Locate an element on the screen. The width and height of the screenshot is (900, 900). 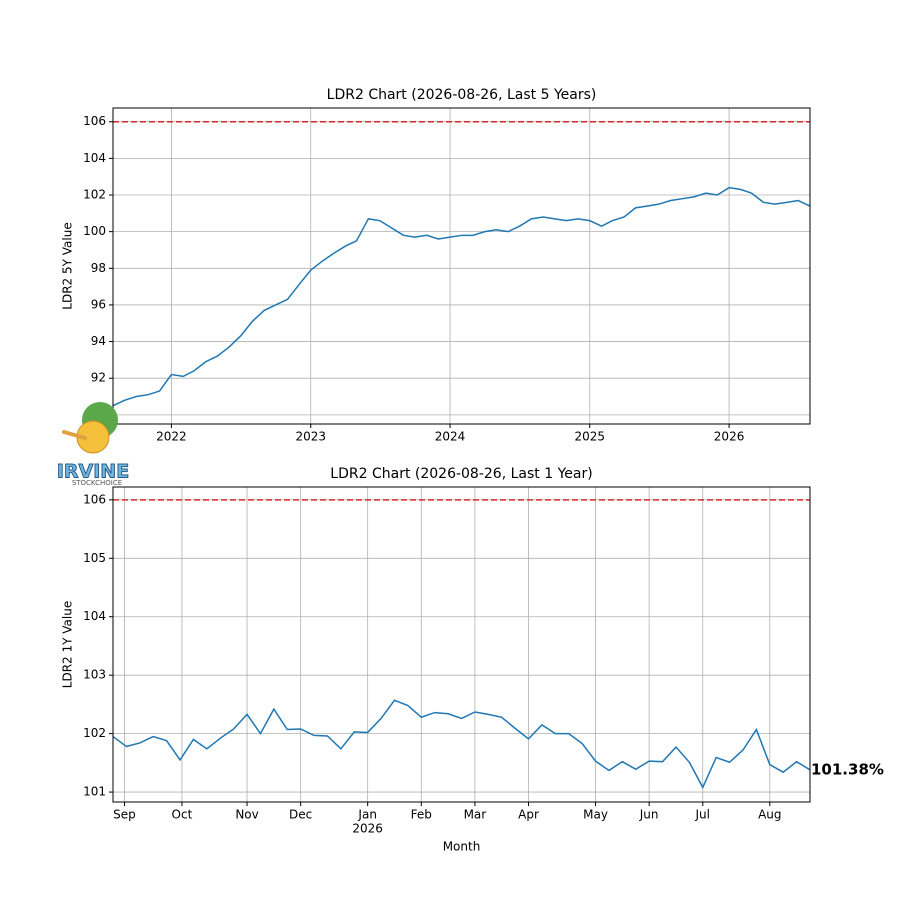
y-tick-label: 98 is located at coordinates (98, 268).